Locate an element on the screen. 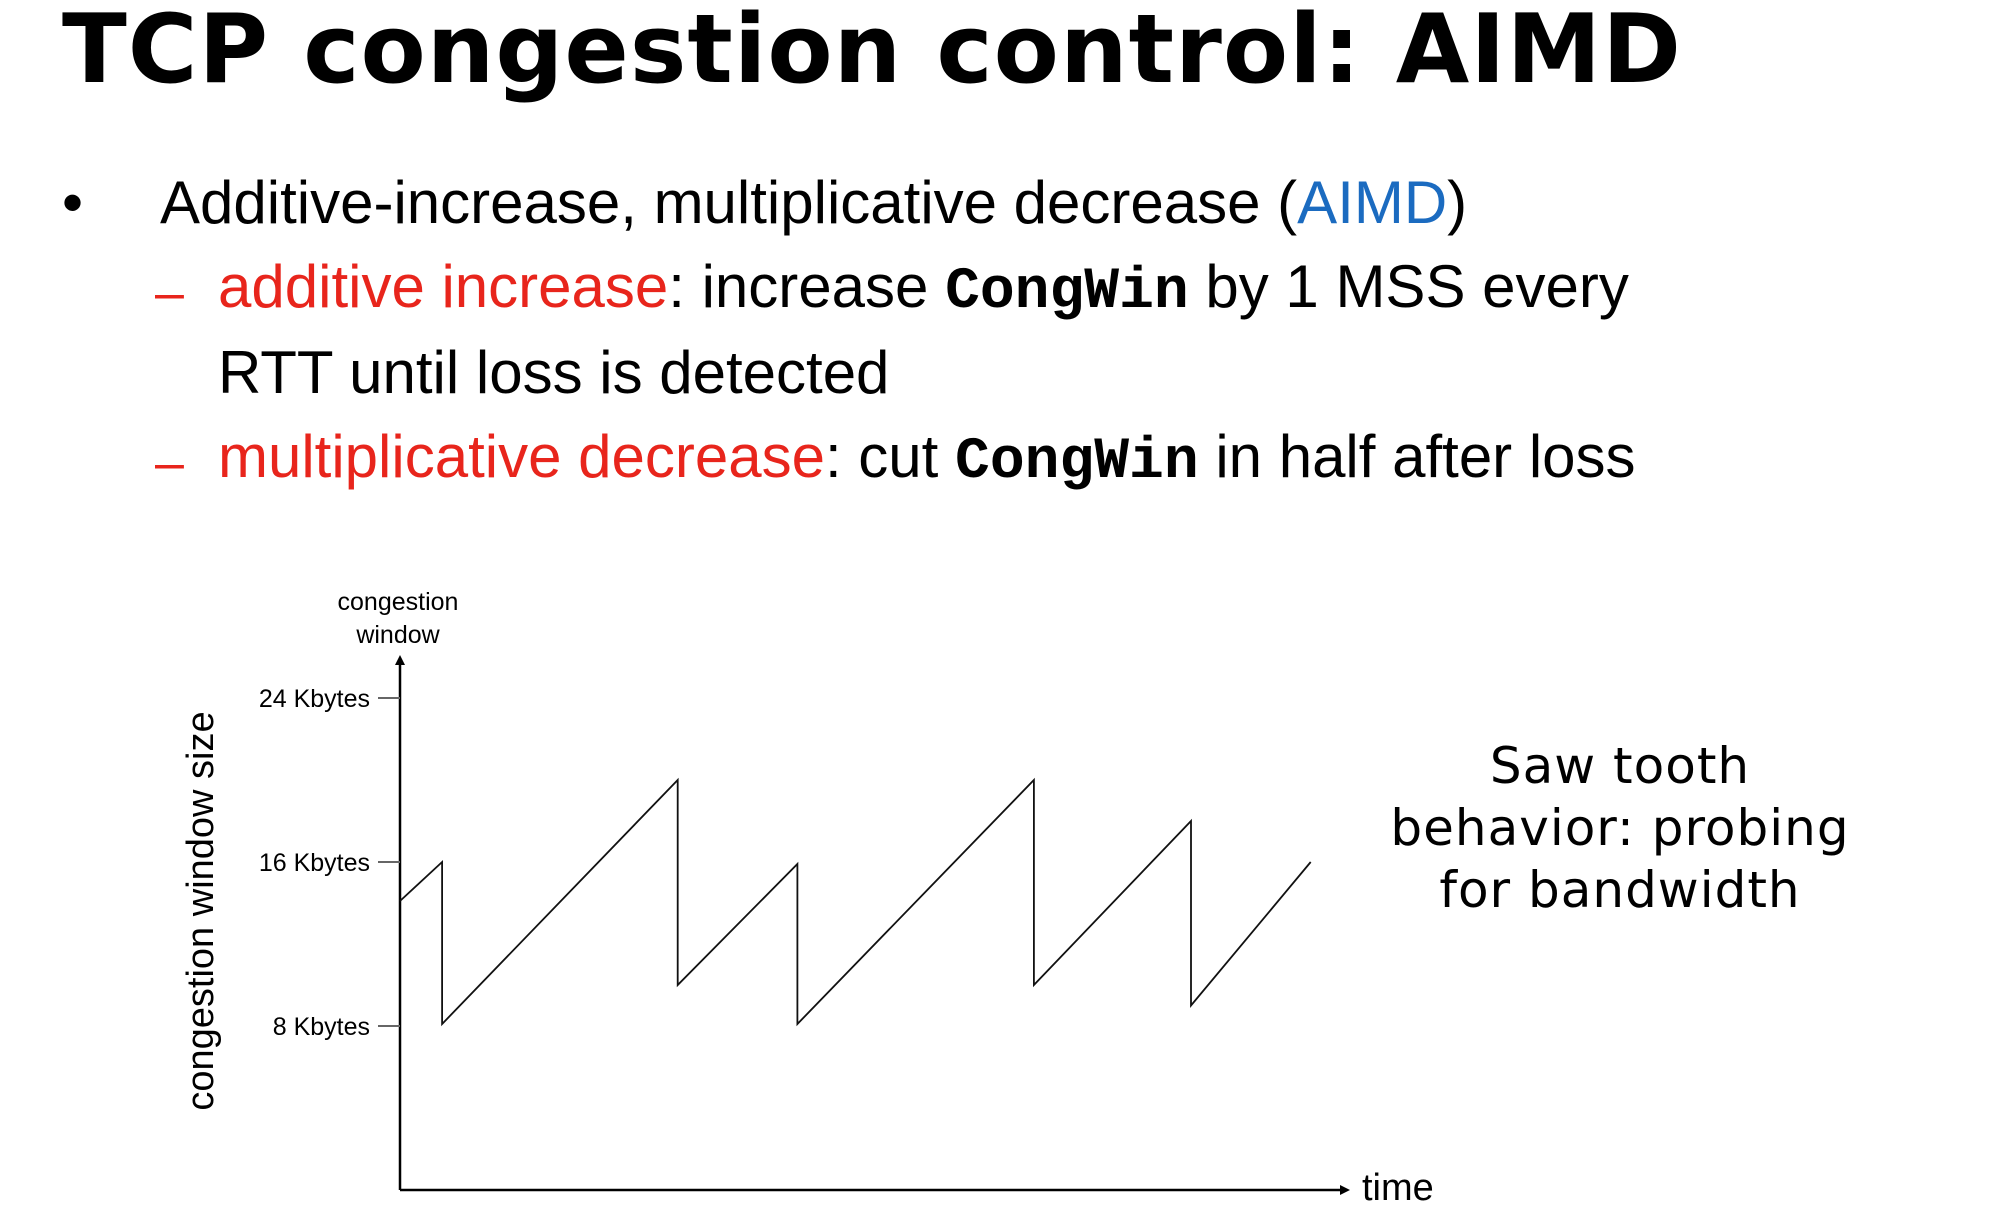 This screenshot has width=2007, height=1222. caption-line-1: Saw tooth is located at coordinates (1620, 766).